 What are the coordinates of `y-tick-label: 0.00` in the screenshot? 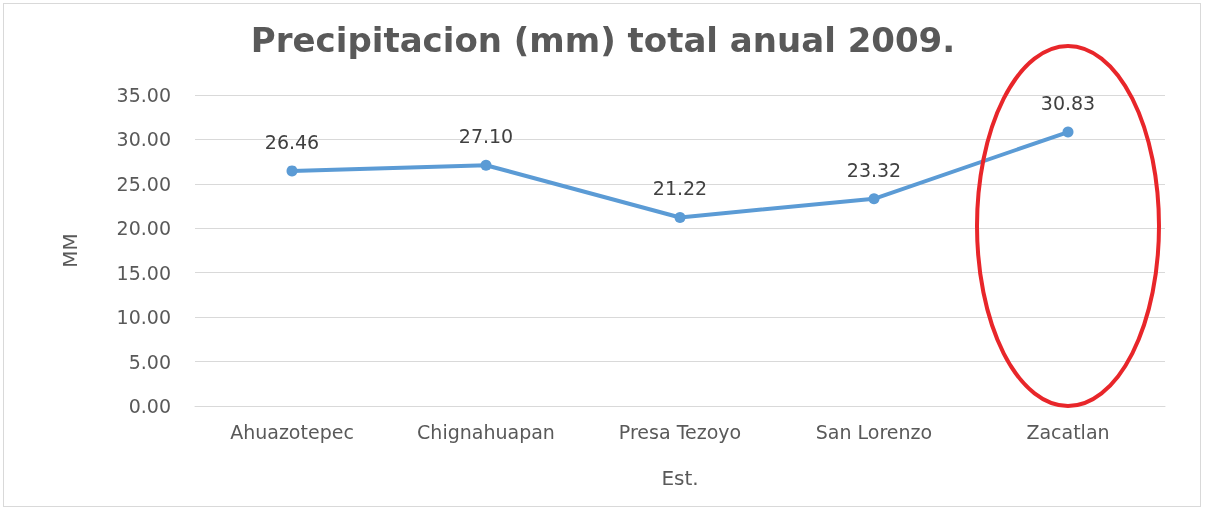 It's located at (149, 406).